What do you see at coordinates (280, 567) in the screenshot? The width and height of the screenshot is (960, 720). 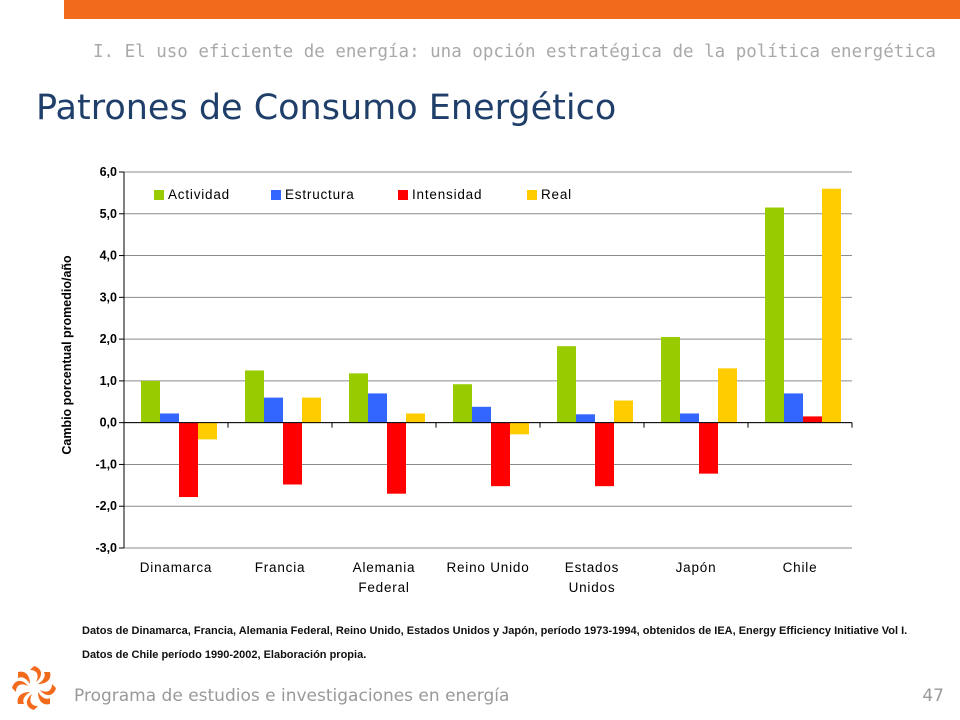 I see `x-category-label: Francia` at bounding box center [280, 567].